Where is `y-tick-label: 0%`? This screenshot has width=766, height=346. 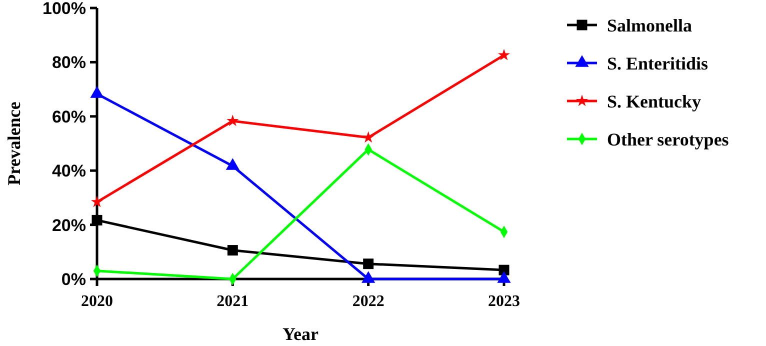
y-tick-label: 0% is located at coordinates (73, 279).